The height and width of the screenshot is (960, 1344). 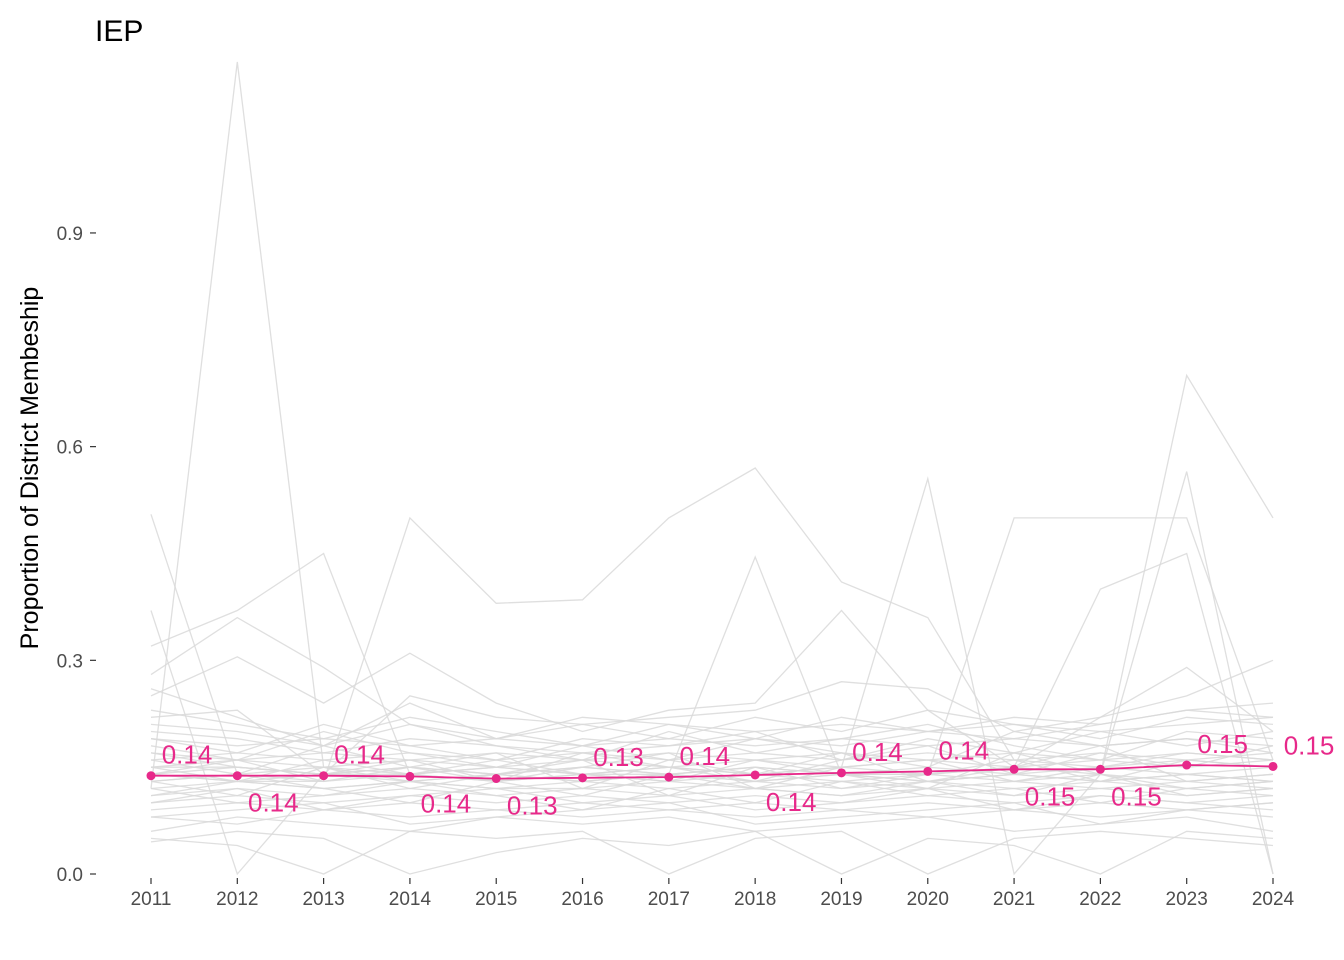 What do you see at coordinates (1187, 899) in the screenshot?
I see `x-tick-label: 2023` at bounding box center [1187, 899].